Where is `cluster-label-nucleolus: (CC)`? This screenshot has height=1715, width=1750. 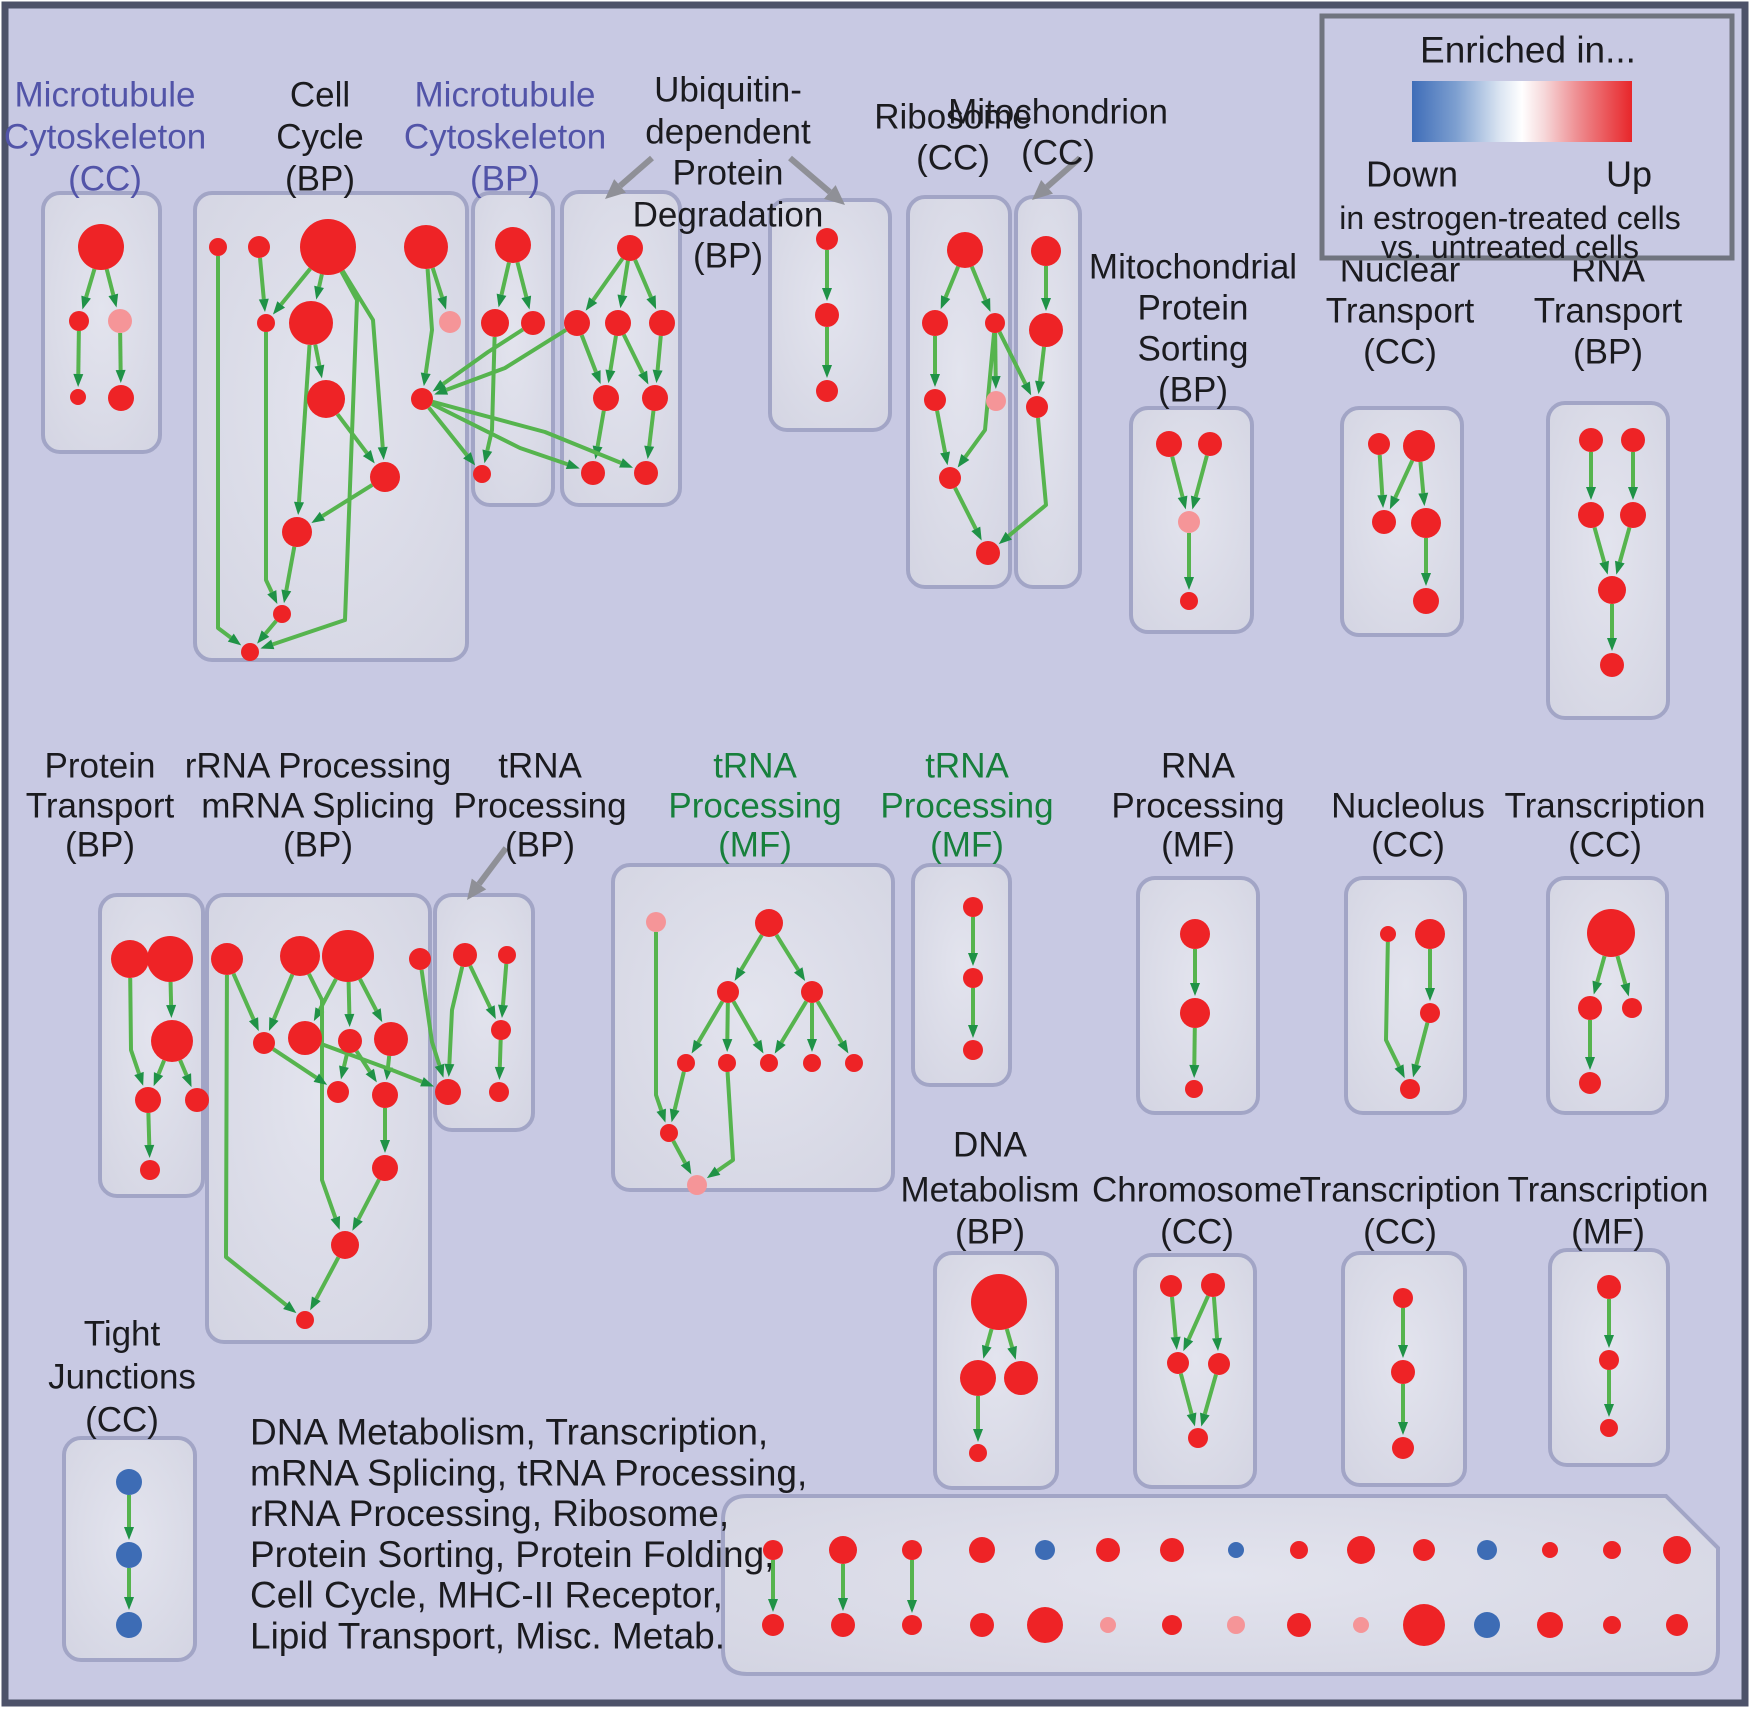
cluster-label-nucleolus: (CC) is located at coordinates (1408, 845).